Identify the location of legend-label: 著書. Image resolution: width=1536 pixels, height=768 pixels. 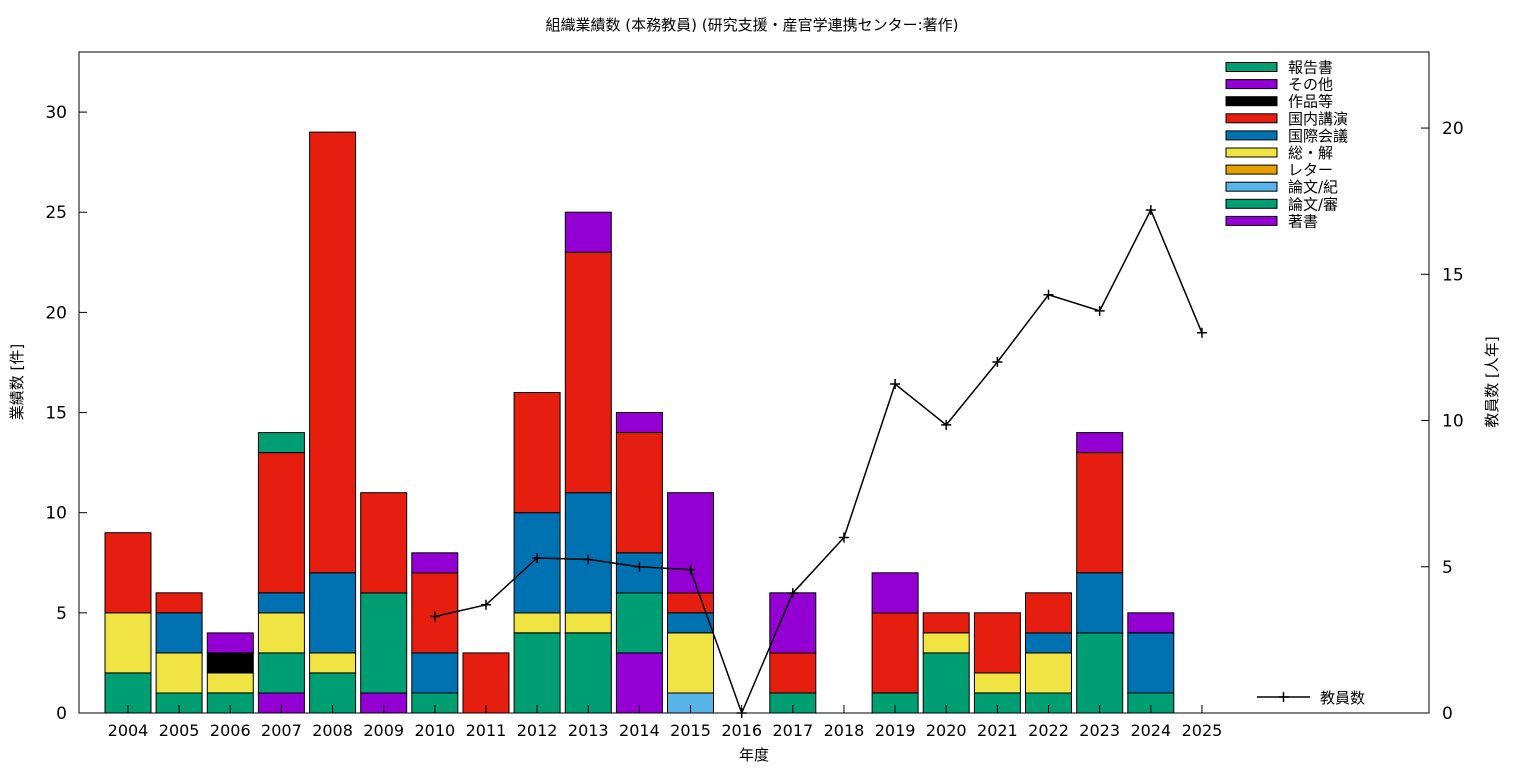
(1303, 221).